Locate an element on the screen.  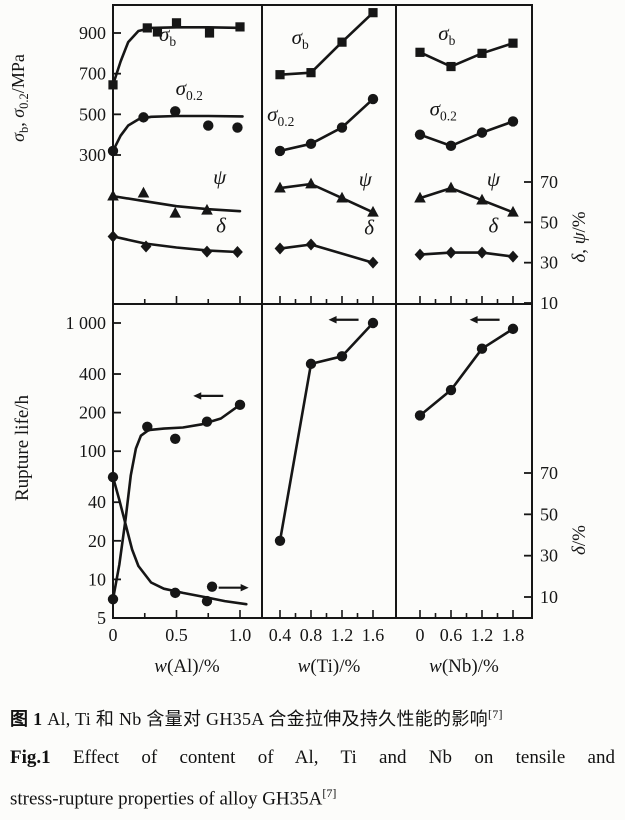
x-tick-label: 0.6 is located at coordinates (451, 635).